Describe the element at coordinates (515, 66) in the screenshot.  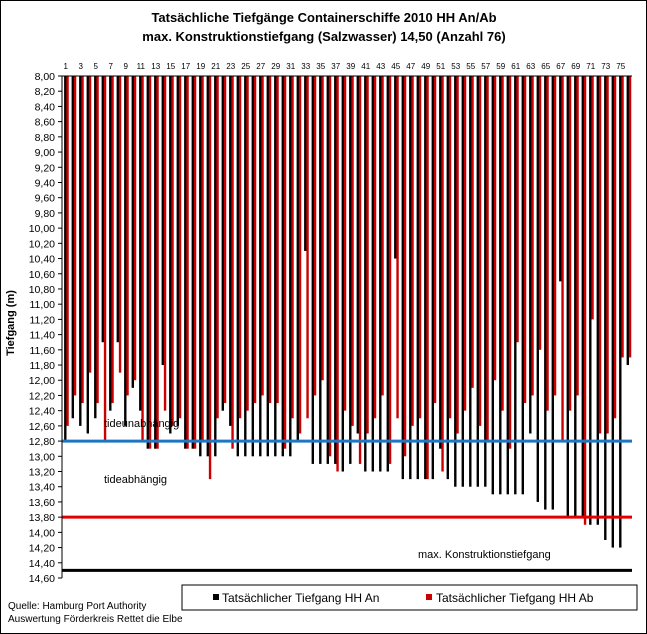
I see `x-tick-label: 61` at that location.